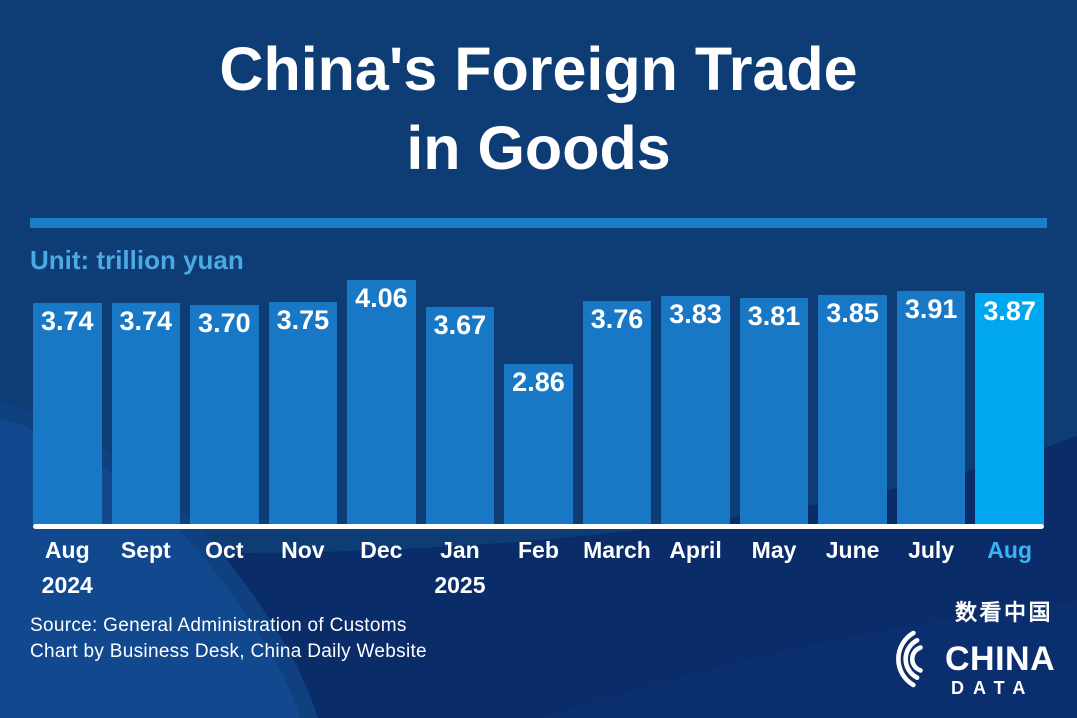 Image resolution: width=1077 pixels, height=718 pixels. What do you see at coordinates (992, 688) in the screenshot?
I see `logo-data-text: DATA` at bounding box center [992, 688].